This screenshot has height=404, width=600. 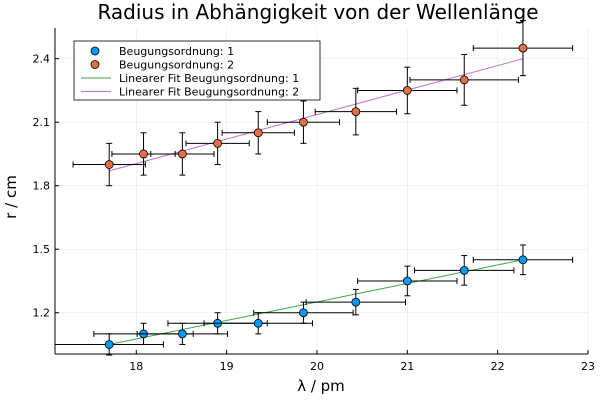 What do you see at coordinates (209, 78) in the screenshot?
I see `legend-label: Linearer Fit Beugungsordnung: 1` at bounding box center [209, 78].